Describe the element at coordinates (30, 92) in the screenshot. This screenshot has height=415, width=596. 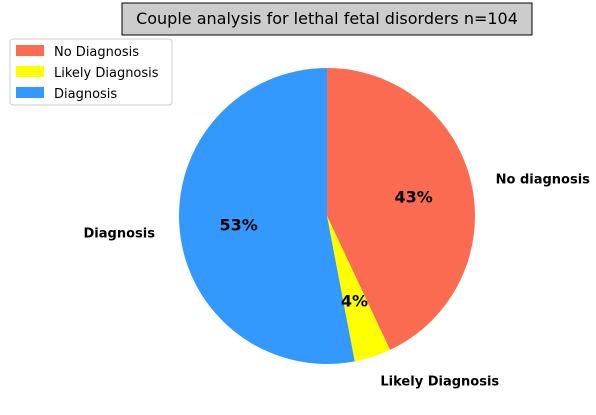
I see `legend-swatch-diagnosis` at that location.